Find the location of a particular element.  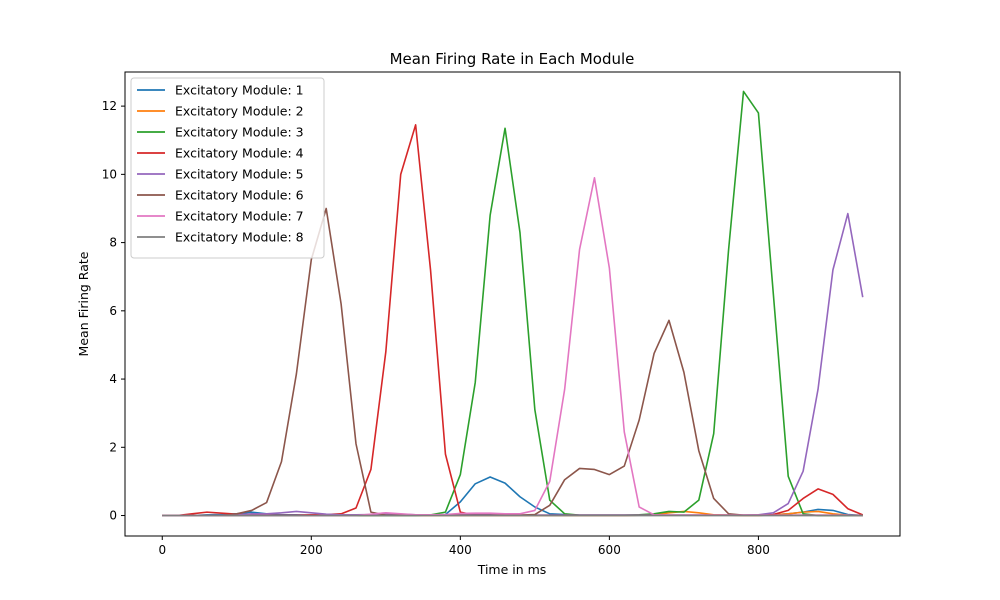

legend-label: Excitatory Module: 5 is located at coordinates (239, 174).